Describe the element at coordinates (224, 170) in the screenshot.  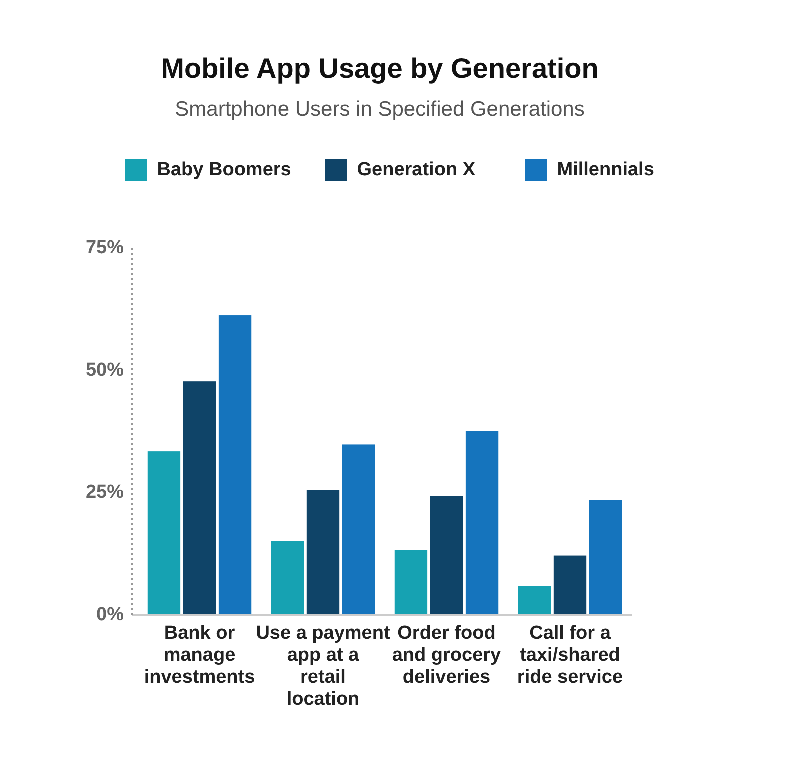
I see `legend-label: Baby Boomers` at that location.